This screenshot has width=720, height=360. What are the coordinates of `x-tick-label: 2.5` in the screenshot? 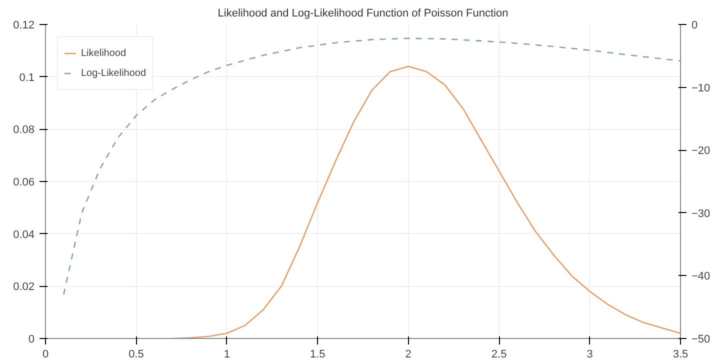 It's located at (499, 354).